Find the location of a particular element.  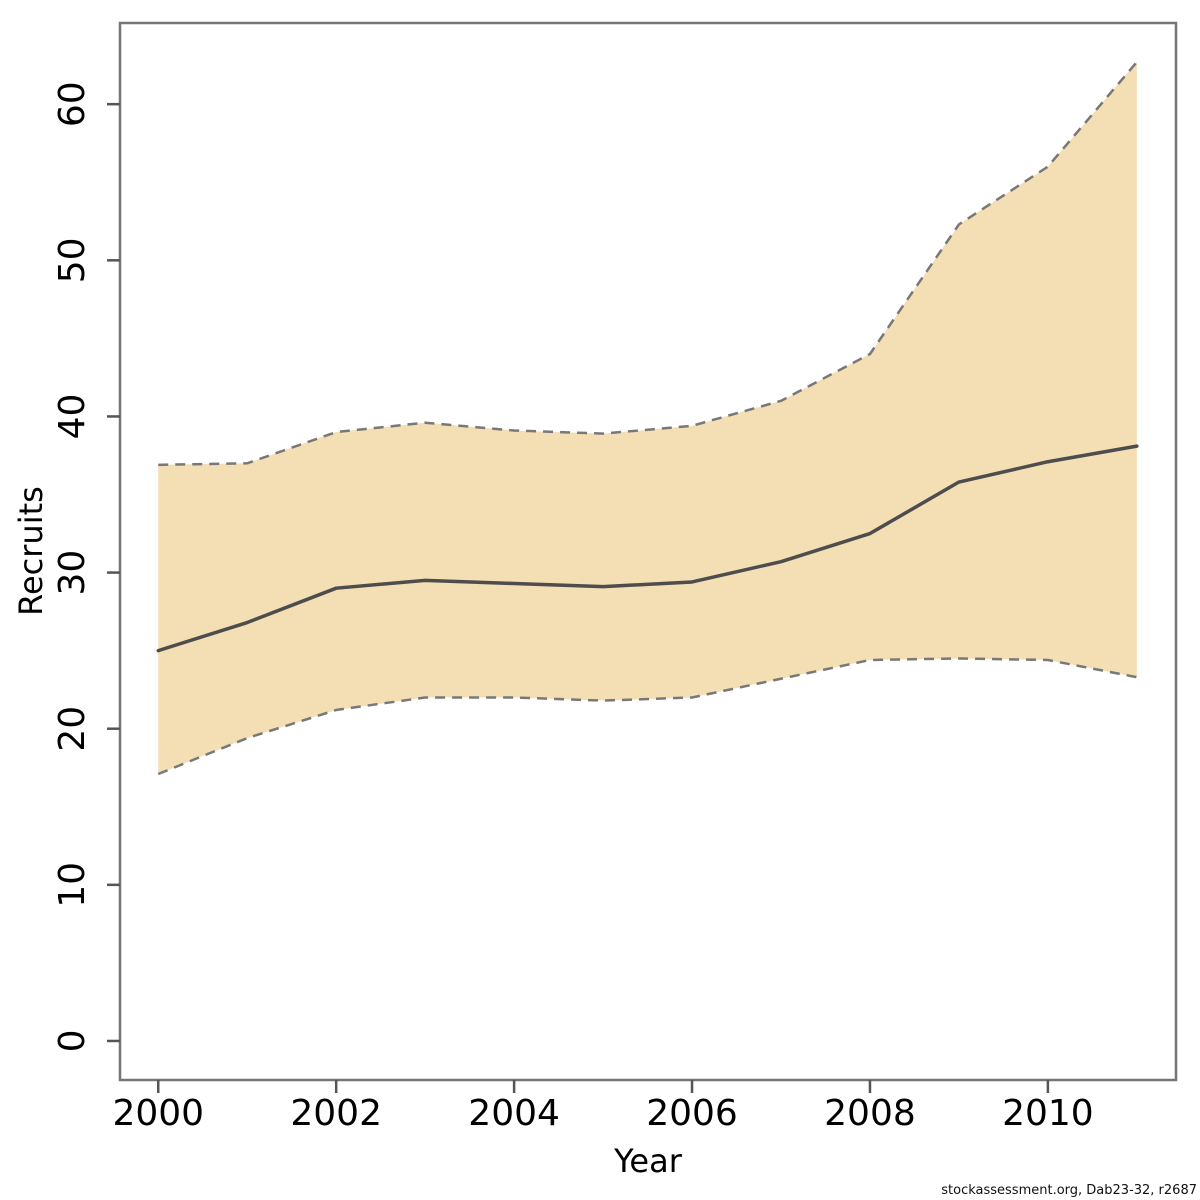

y-axis-title: Recruits is located at coordinates (31, 551).